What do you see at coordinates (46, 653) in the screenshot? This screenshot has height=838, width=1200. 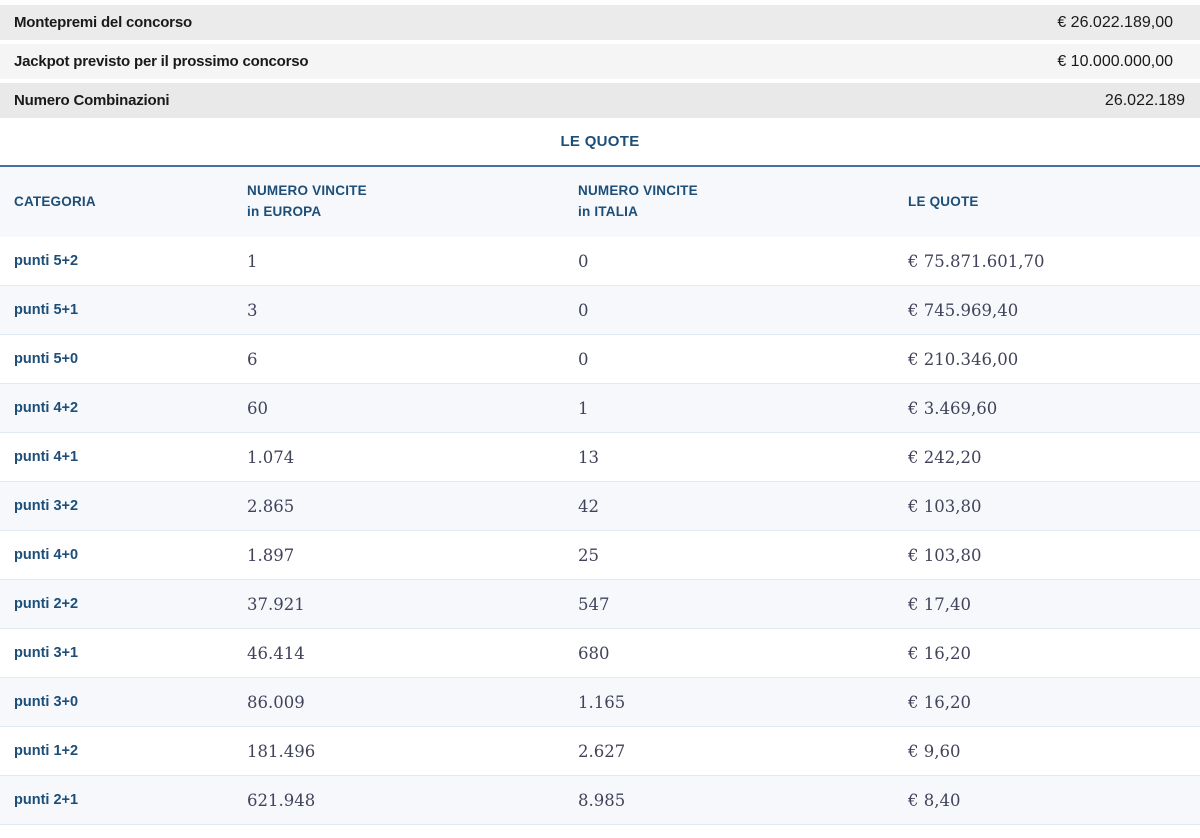 I see `categoria-cell: punti 3+1` at bounding box center [46, 653].